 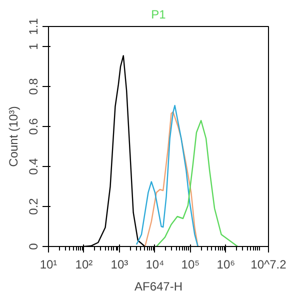 I want to click on y-tick-label: 0.2, so click(x=33, y=206).